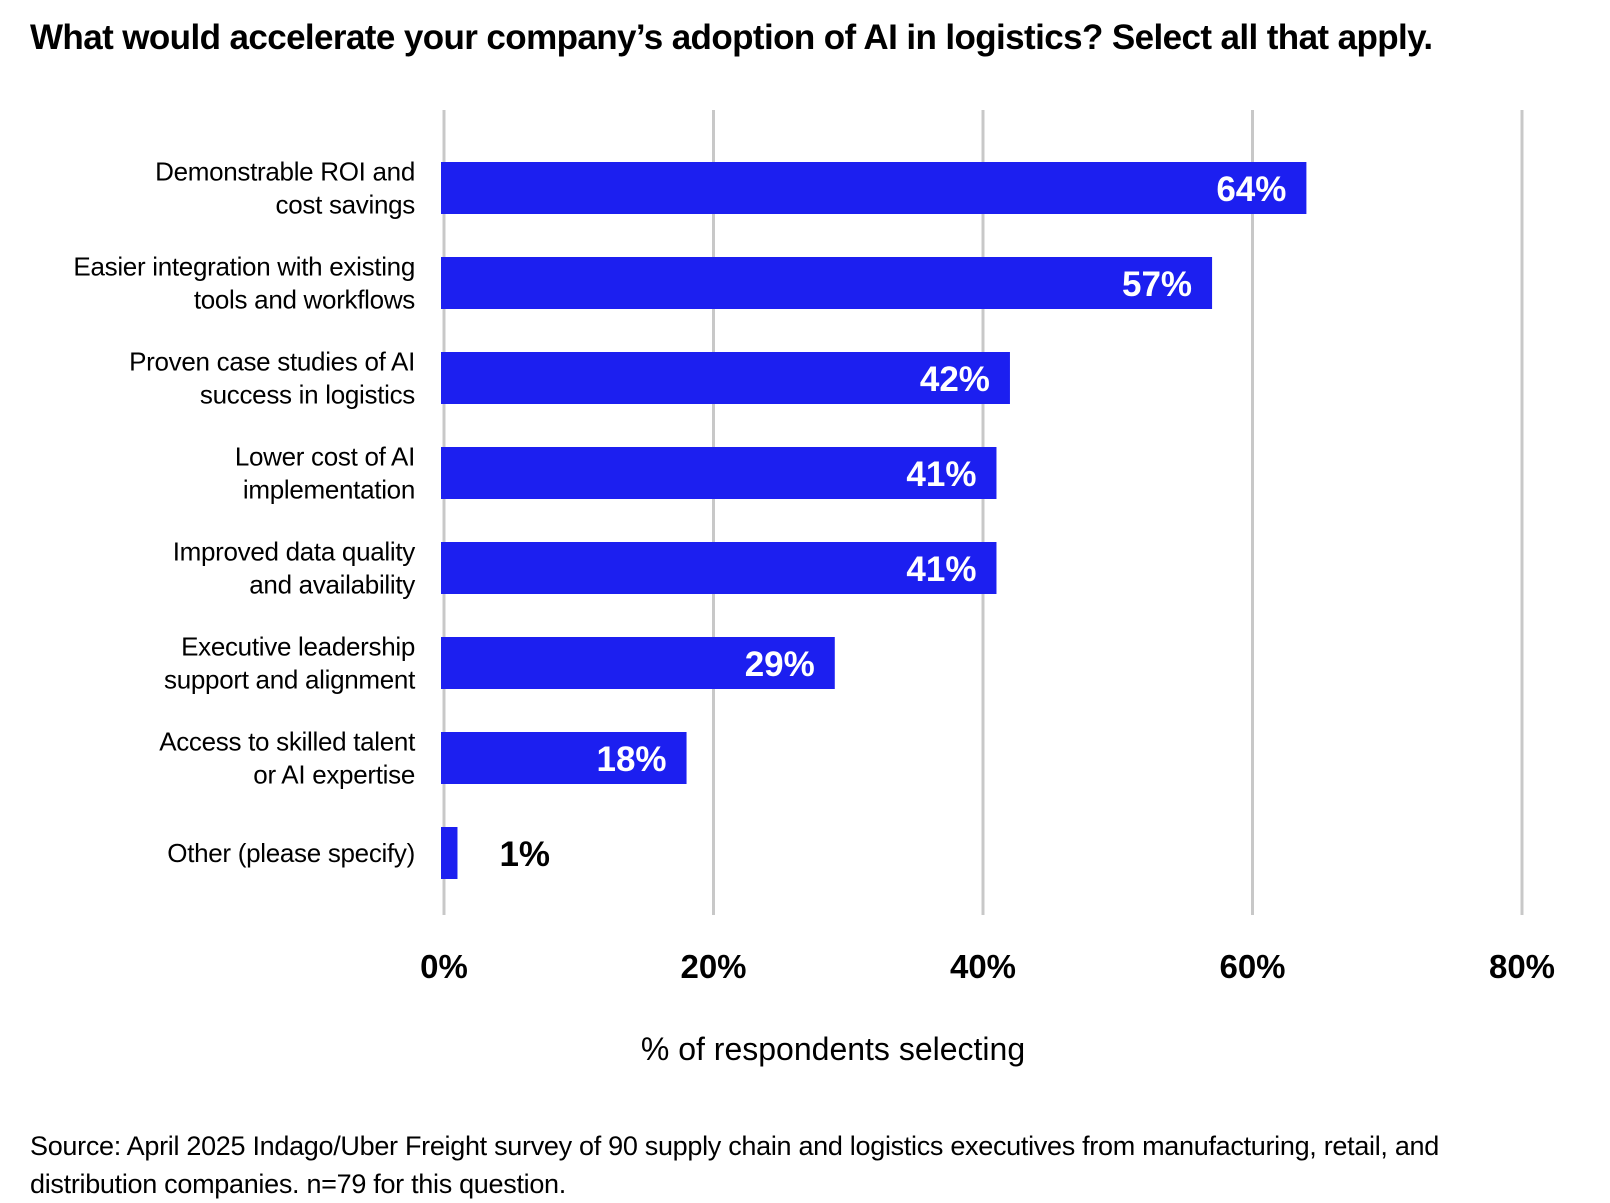 The image size is (1610, 1203). Describe the element at coordinates (955, 379) in the screenshot. I see `bar-value-label-2: 42%` at that location.